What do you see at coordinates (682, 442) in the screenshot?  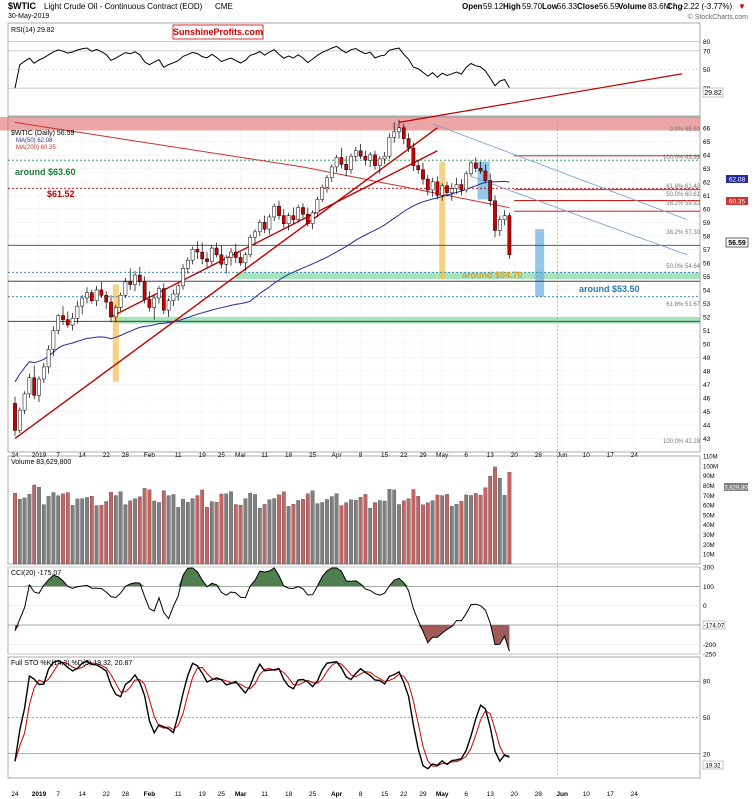 I see `fib-label-100b: 100.0% 42.28` at bounding box center [682, 442].